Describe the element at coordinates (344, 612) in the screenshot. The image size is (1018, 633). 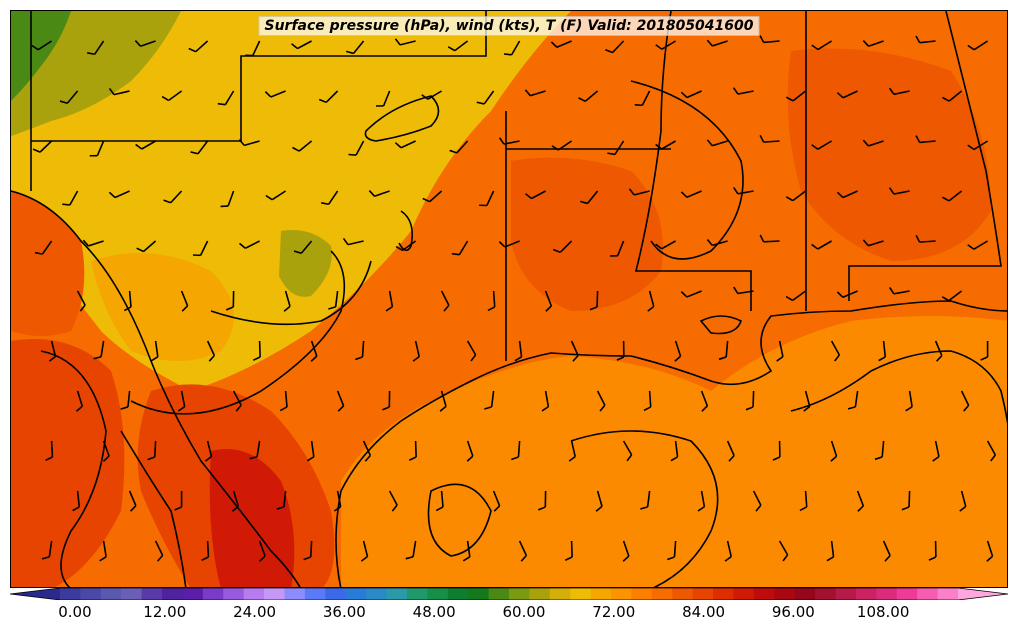
I see `colorbar-tick-label: 36.00` at that location.